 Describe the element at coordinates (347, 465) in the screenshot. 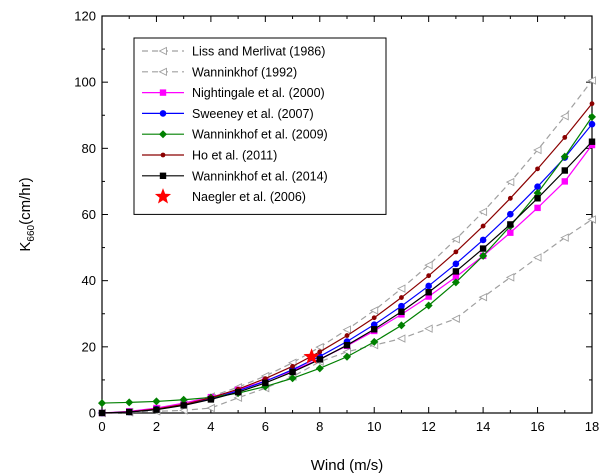

I see `x-axis-title: Wind (m/s)` at that location.